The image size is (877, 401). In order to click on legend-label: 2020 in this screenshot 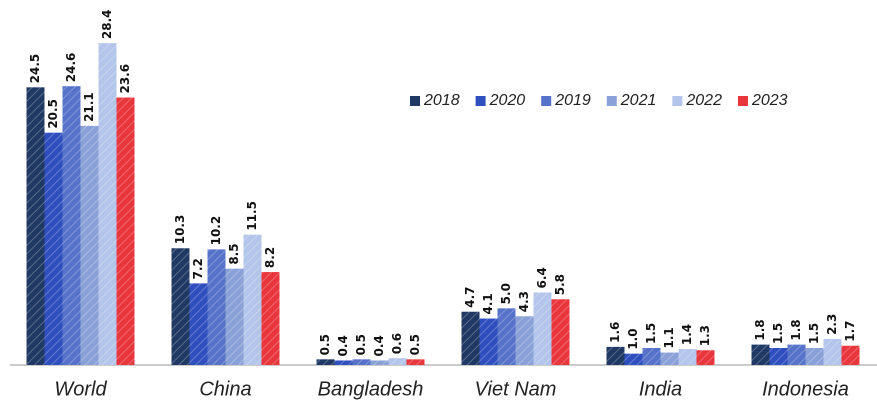, I will do `click(507, 100)`.